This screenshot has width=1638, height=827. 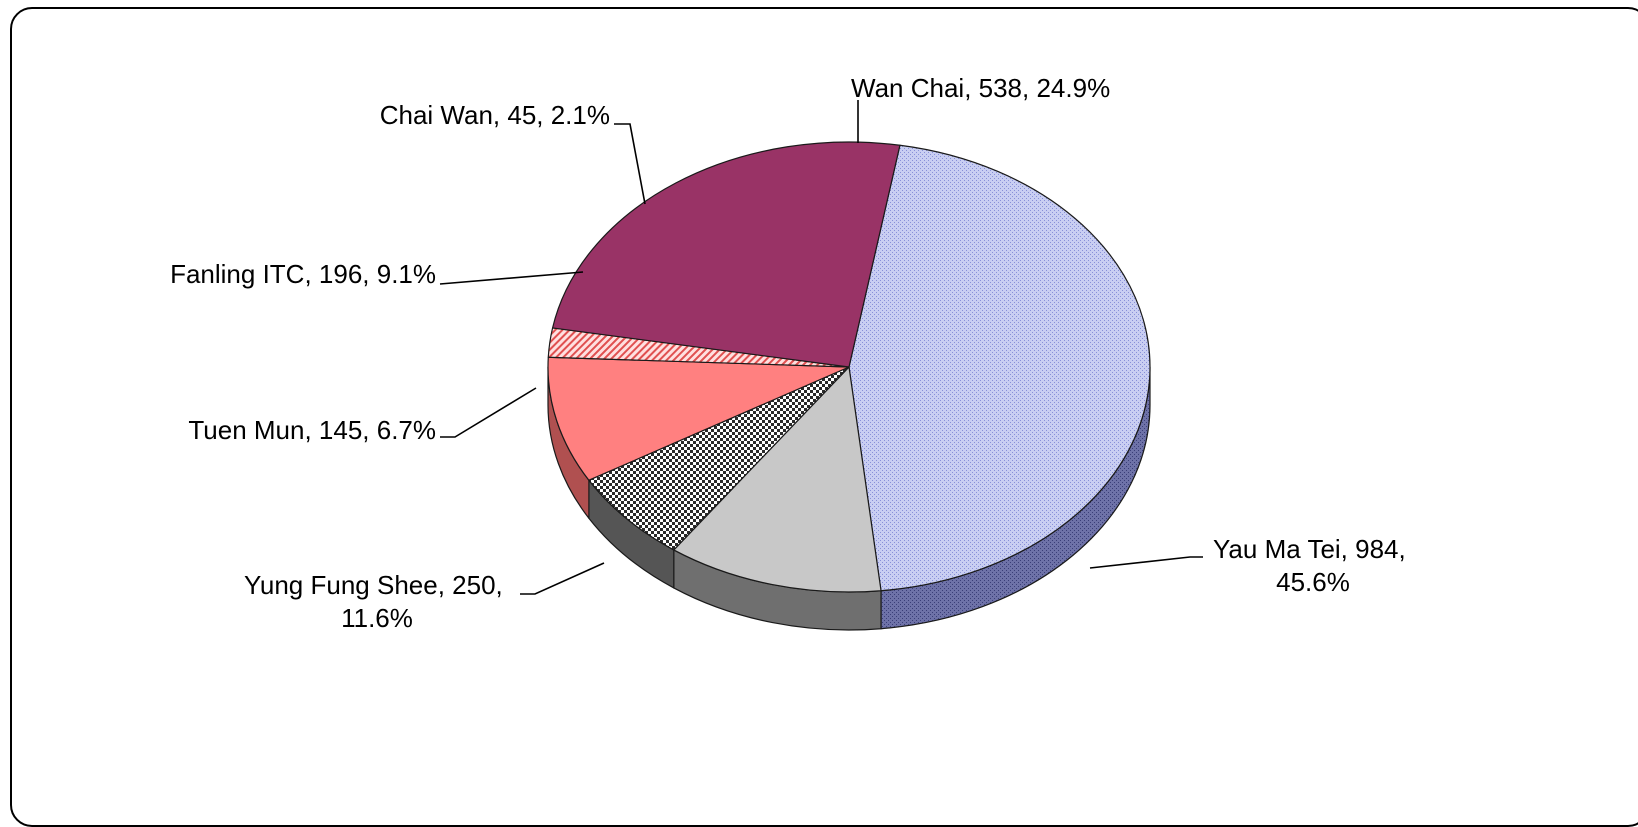 I want to click on data-label-yau-ma-tei: Yau Ma Tei, 984, 45.6%, so click(x=1313, y=565).